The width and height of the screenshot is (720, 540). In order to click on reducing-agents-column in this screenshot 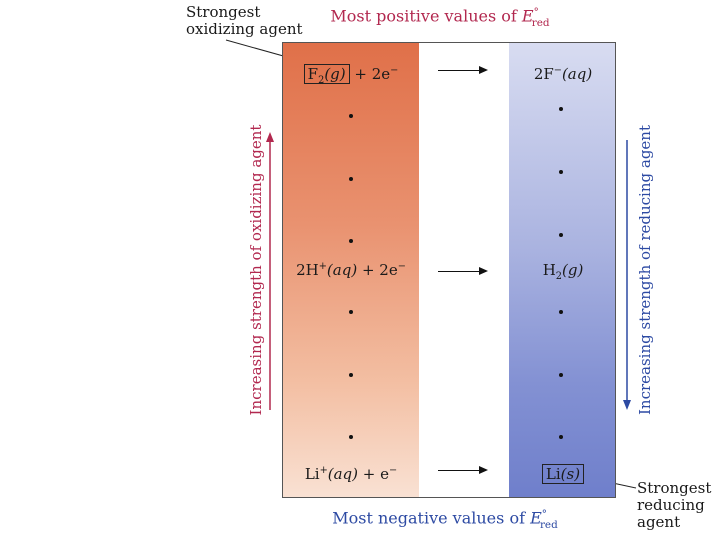, I will do `click(562, 270)`.